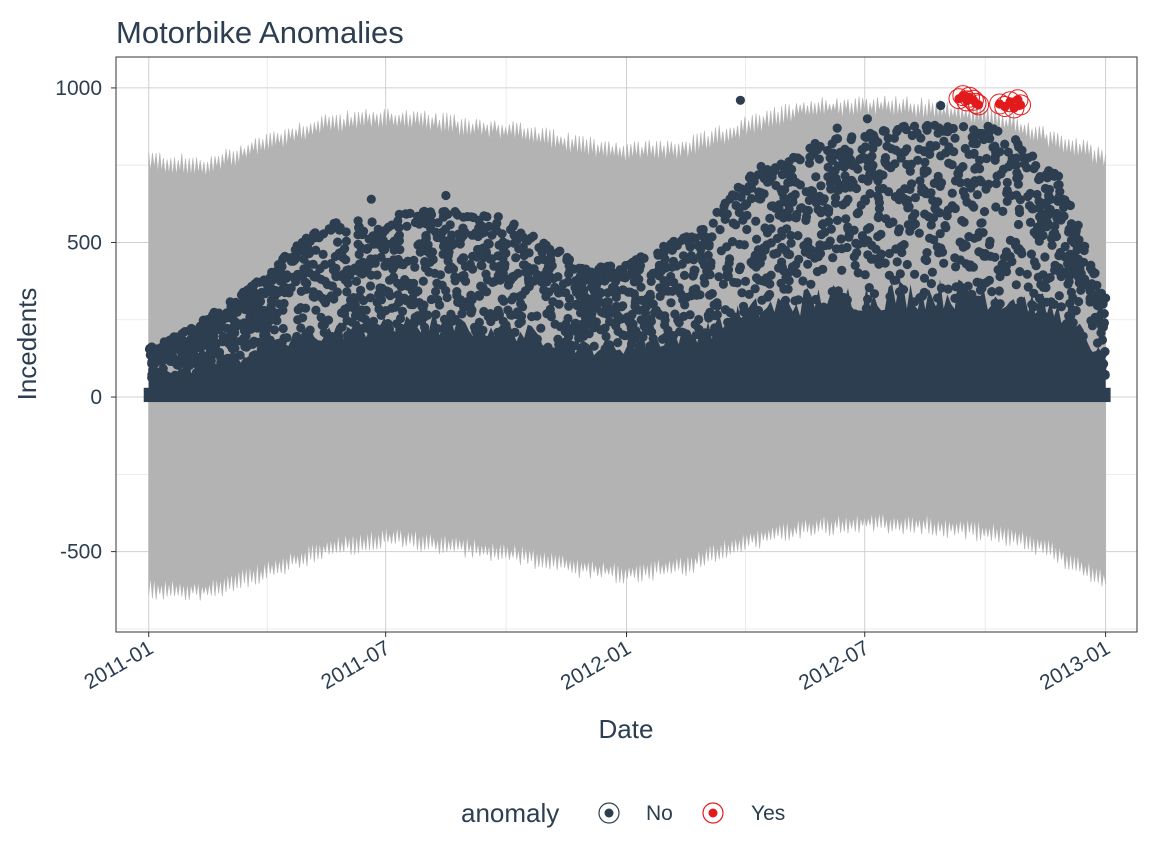 The width and height of the screenshot is (1152, 864). What do you see at coordinates (626, 729) in the screenshot?
I see `x-axis-title: Date` at bounding box center [626, 729].